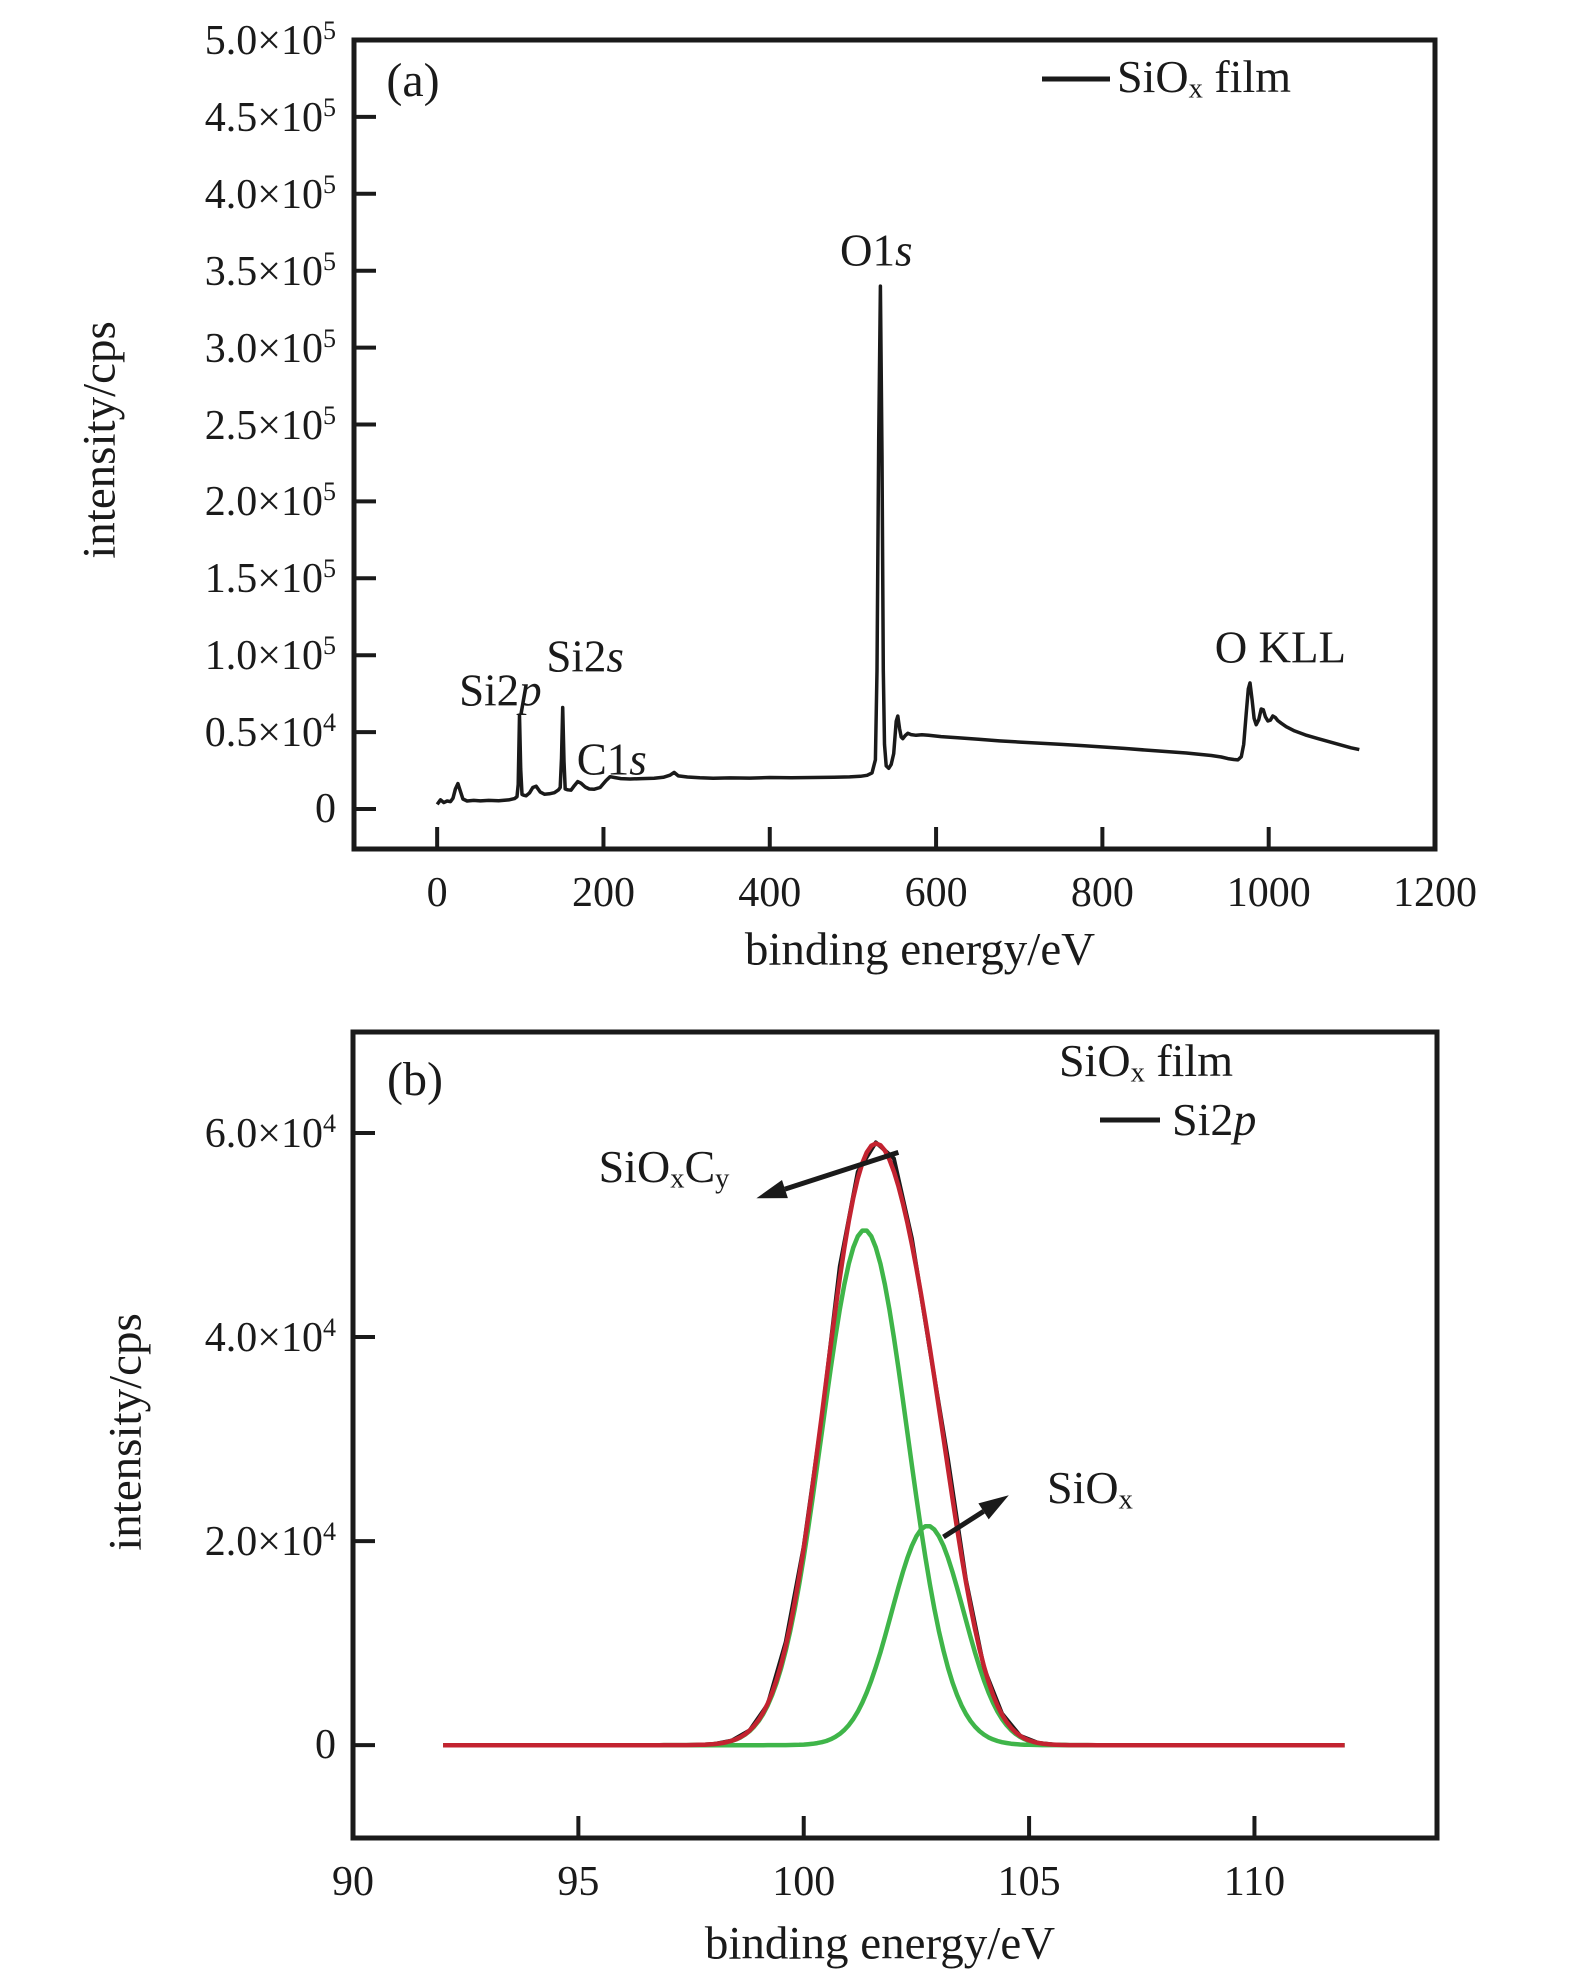 This screenshot has height=1981, width=1575. I want to click on annotation-arrow-siox-head, so click(993, 1507).